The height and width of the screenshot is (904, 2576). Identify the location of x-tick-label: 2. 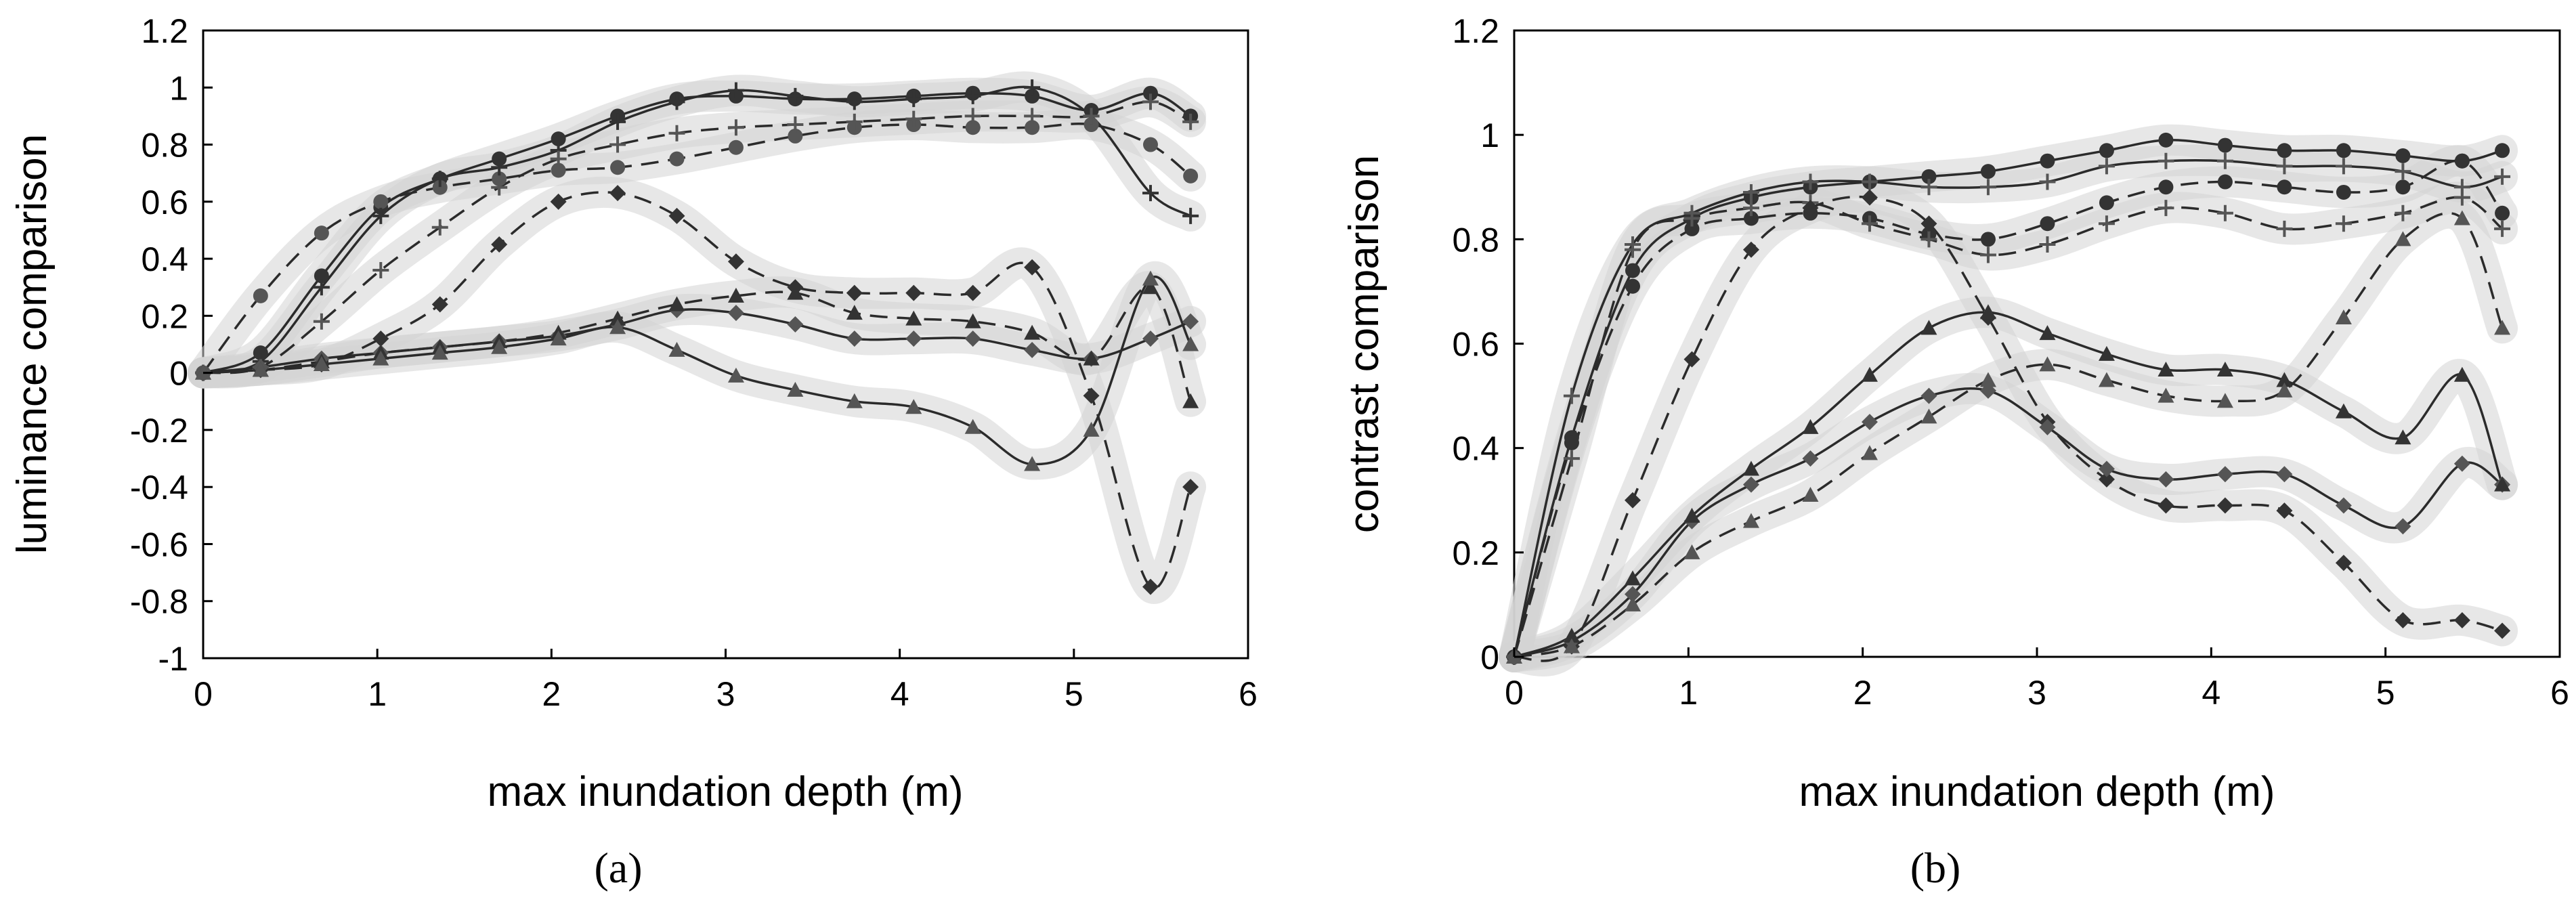
(551, 694).